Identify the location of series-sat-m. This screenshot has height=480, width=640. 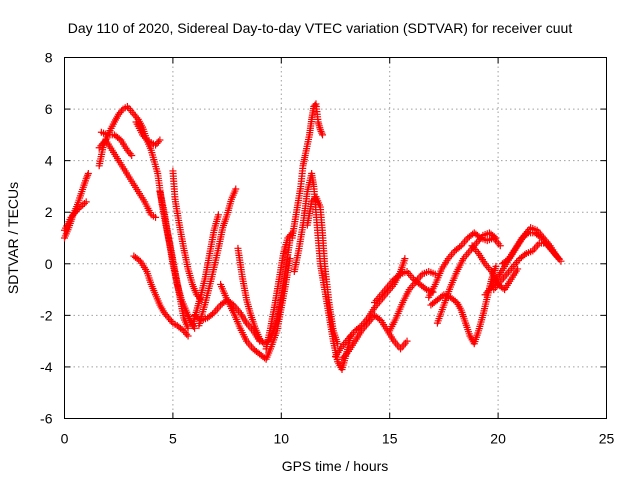
(255, 309).